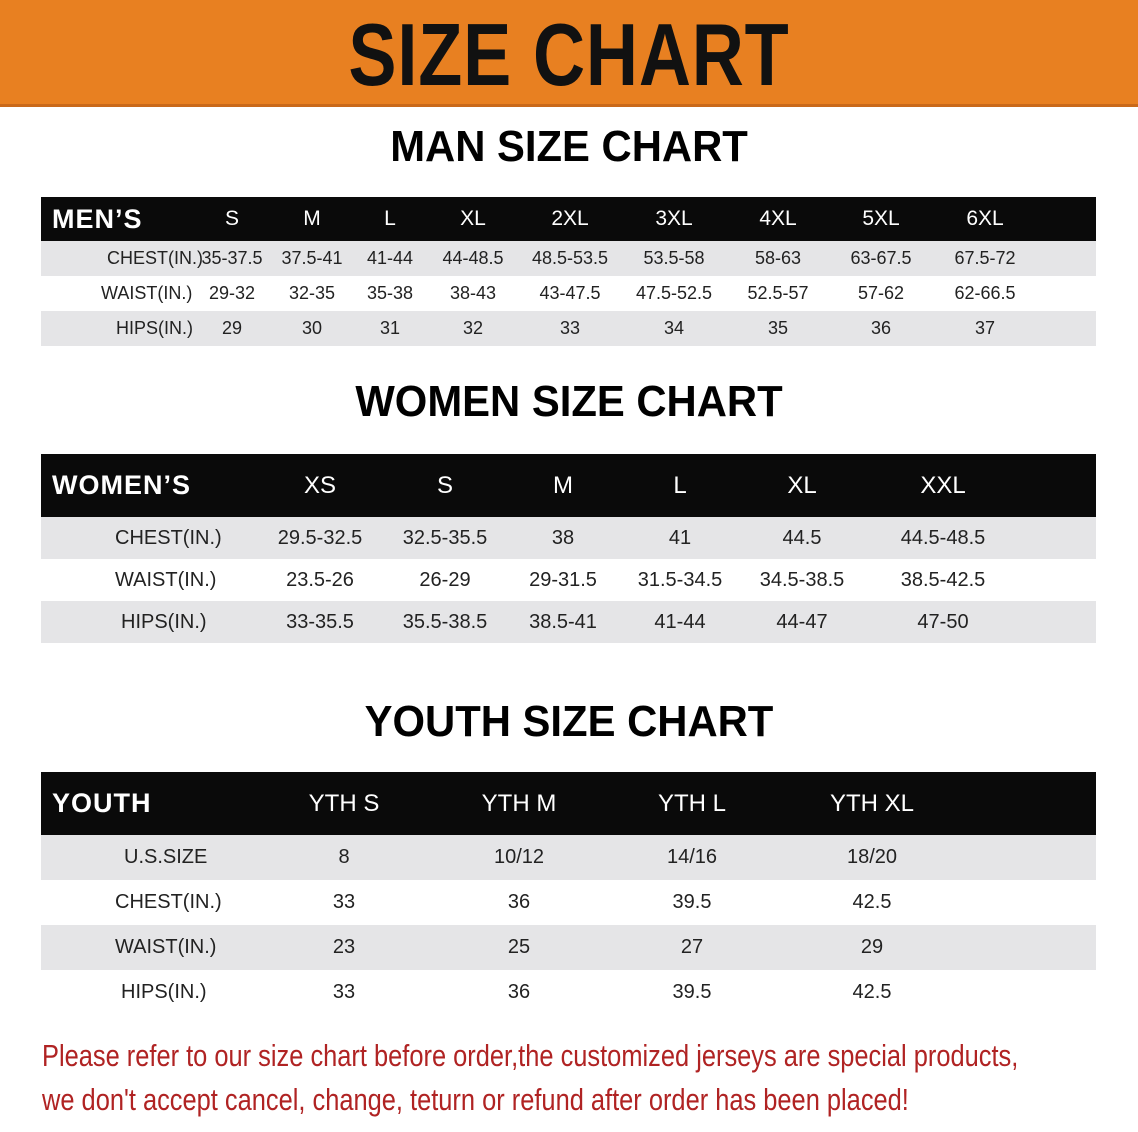 This screenshot has height=1132, width=1138. What do you see at coordinates (943, 622) in the screenshot?
I see `table-cell: 47-50` at bounding box center [943, 622].